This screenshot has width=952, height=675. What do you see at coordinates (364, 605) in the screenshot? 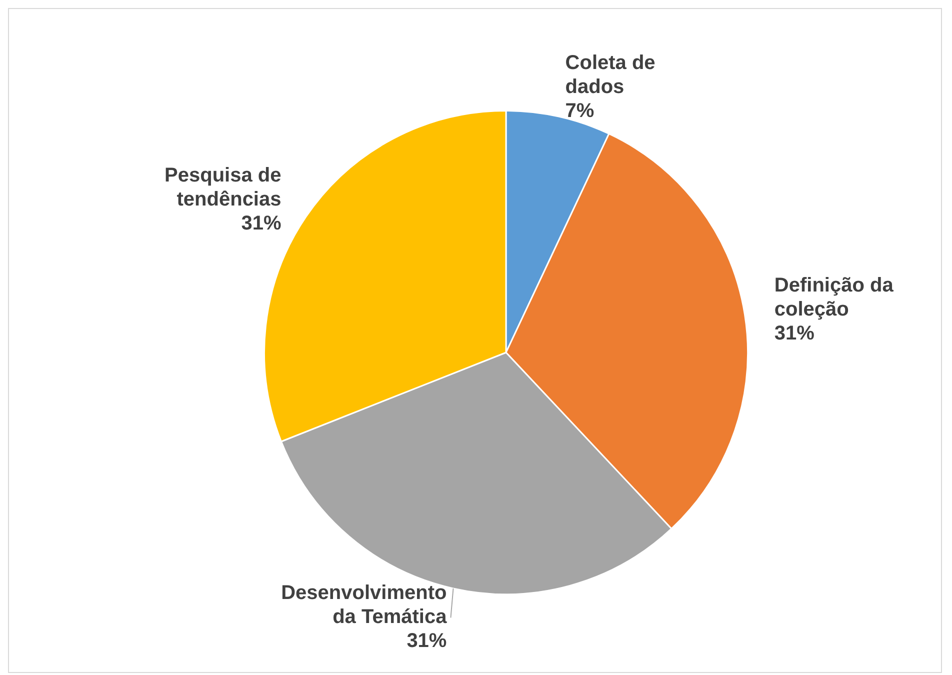
I see `slice-label: Desenvolvimento da Temática` at bounding box center [364, 605].